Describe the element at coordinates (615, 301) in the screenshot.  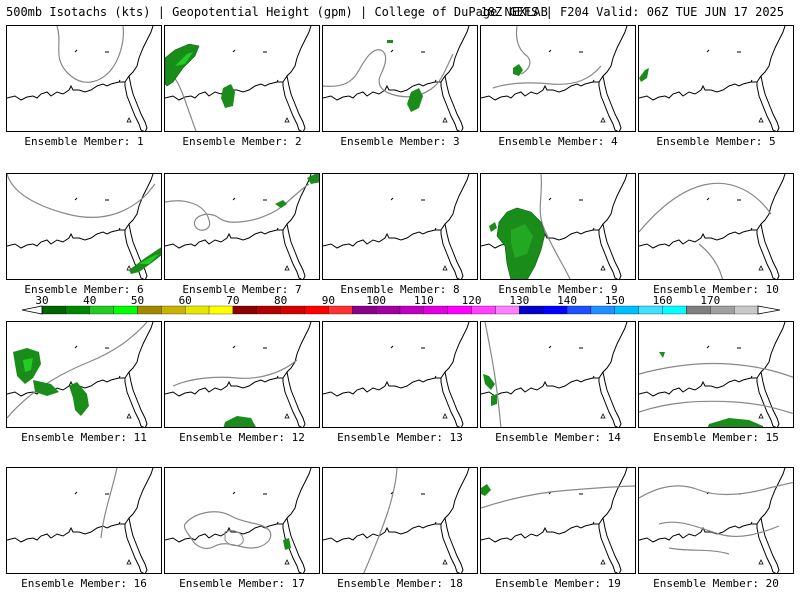
I see `colorbar-label: 150` at that location.